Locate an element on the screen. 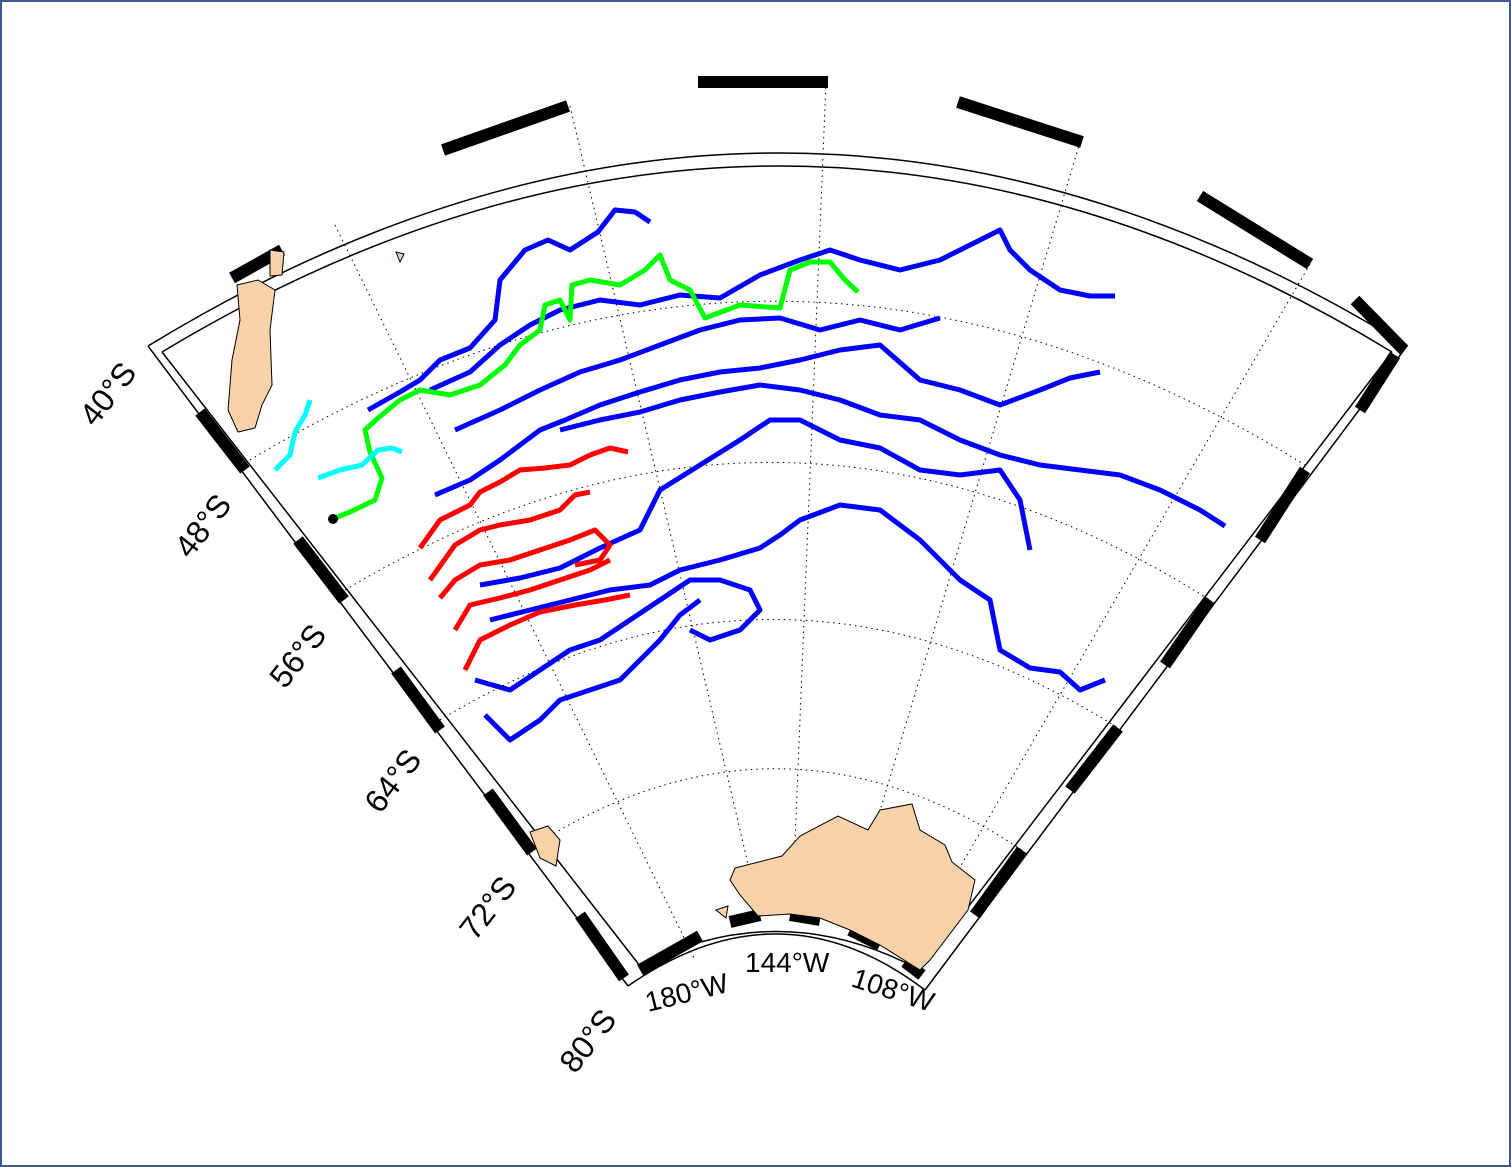  lon-label-144: 144°W is located at coordinates (787, 962).